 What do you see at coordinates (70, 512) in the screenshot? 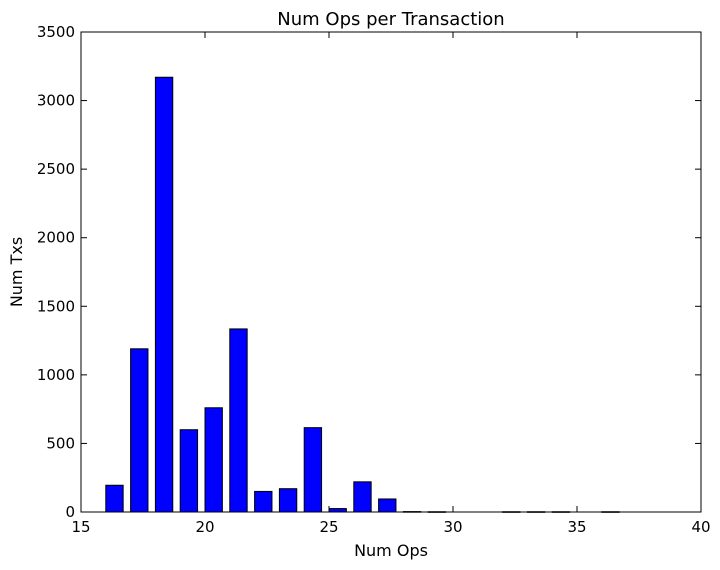
I see `y-tick-label: 0` at bounding box center [70, 512].